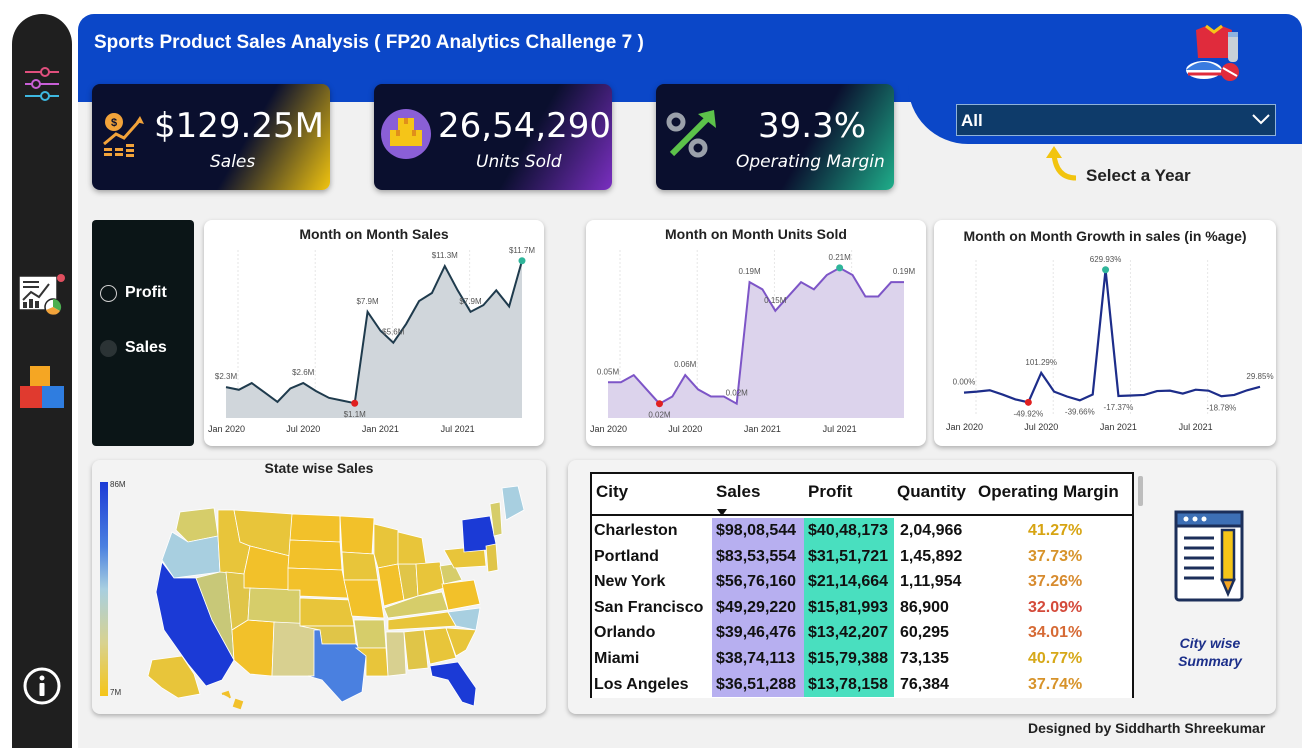 Image resolution: width=1312 pixels, height=748 pixels. I want to click on table-scrollbar, so click(1140, 491).